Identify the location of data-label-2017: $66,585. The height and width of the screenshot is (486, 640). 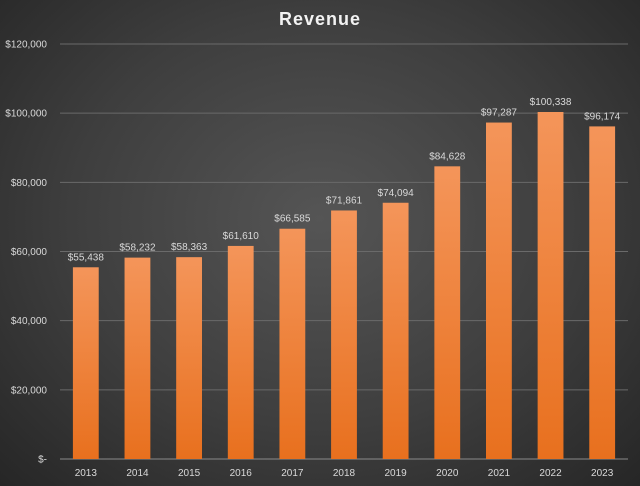
(292, 219).